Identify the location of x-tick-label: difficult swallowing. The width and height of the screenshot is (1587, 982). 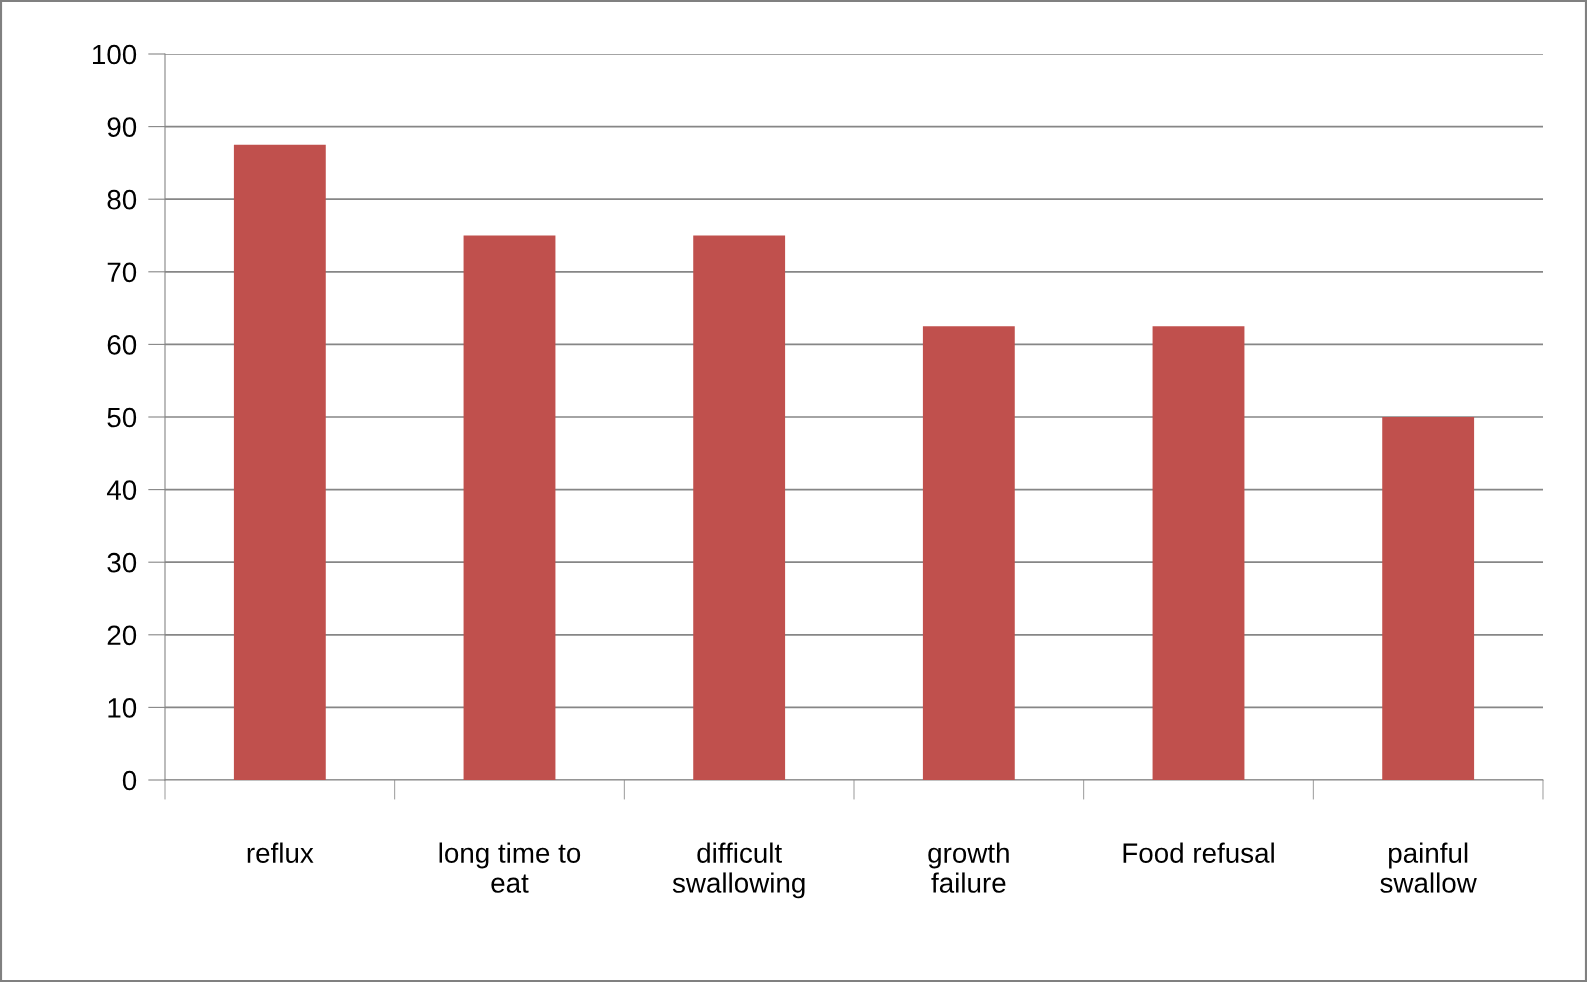
(738, 870).